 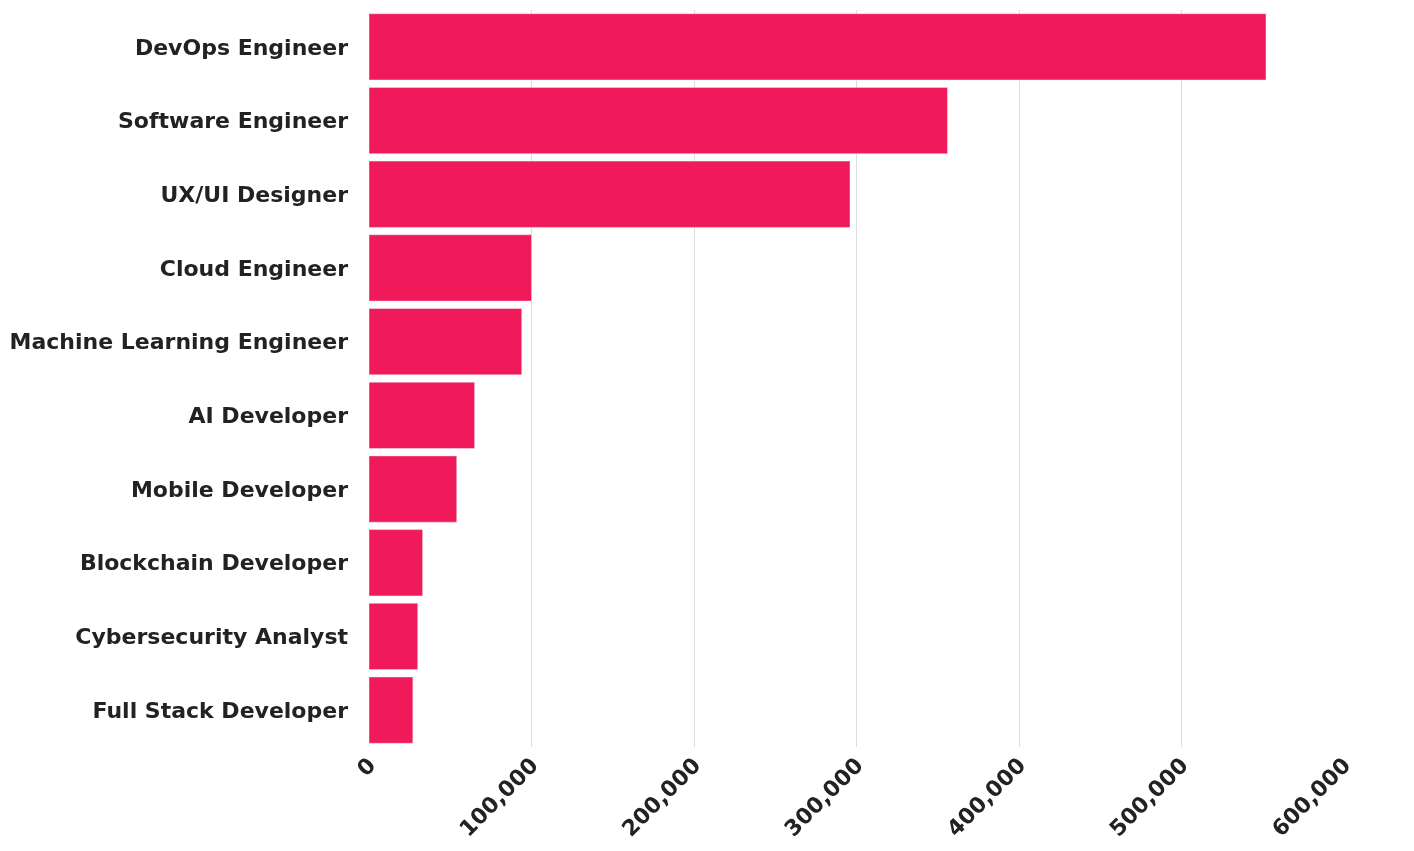 What do you see at coordinates (220, 710) in the screenshot?
I see `y-tick-label: Full Stack Developer` at bounding box center [220, 710].